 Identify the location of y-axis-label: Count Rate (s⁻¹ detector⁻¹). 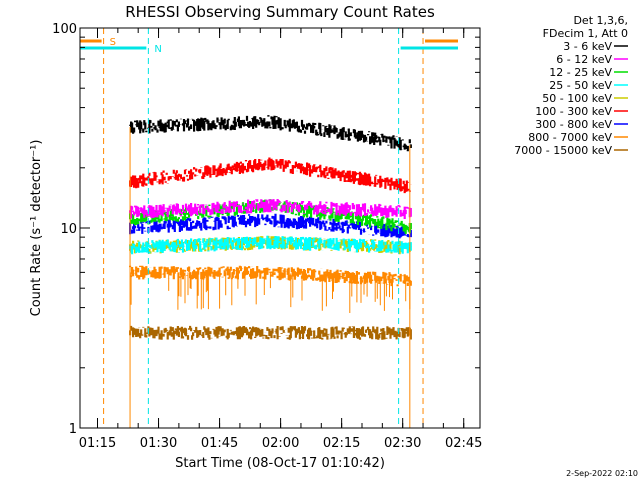
(36, 228).